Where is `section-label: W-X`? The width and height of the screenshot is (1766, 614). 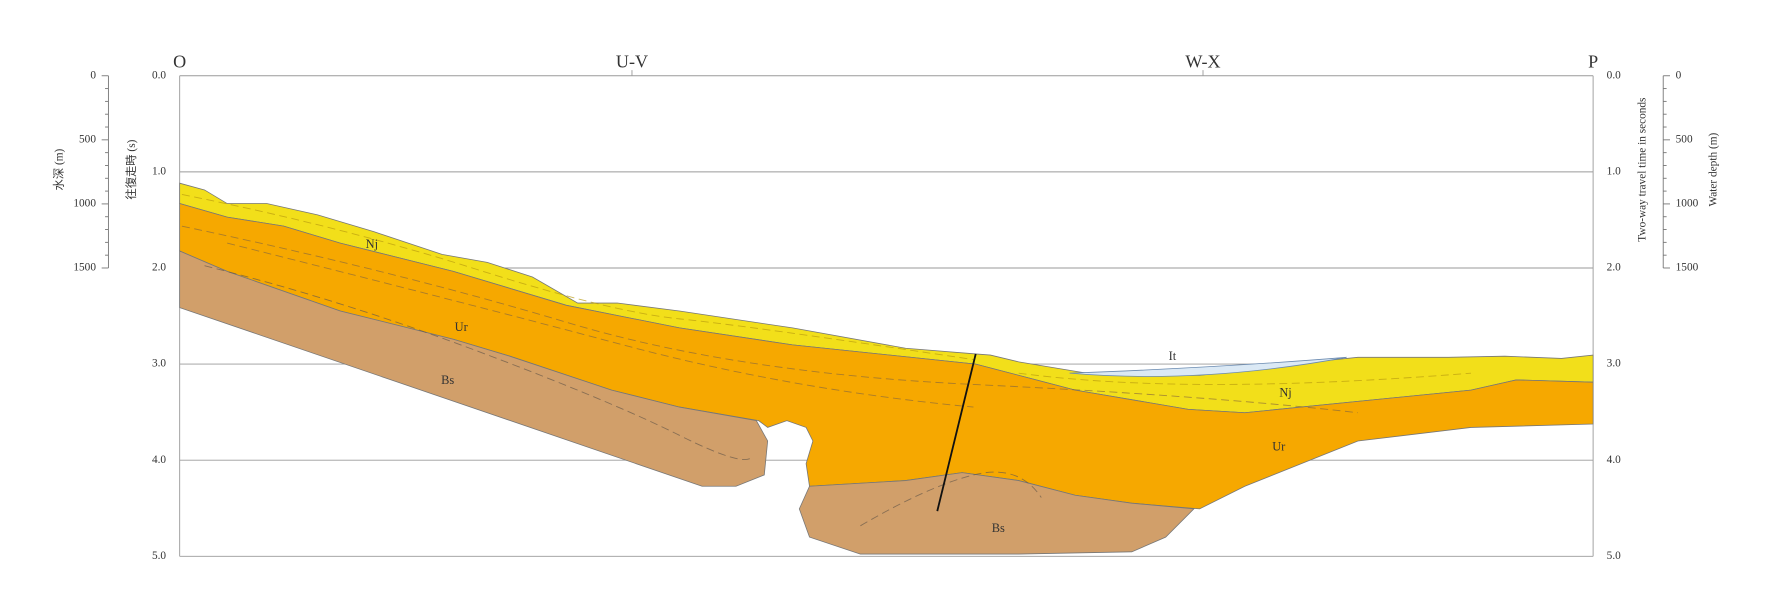
section-label: W-X is located at coordinates (1202, 61).